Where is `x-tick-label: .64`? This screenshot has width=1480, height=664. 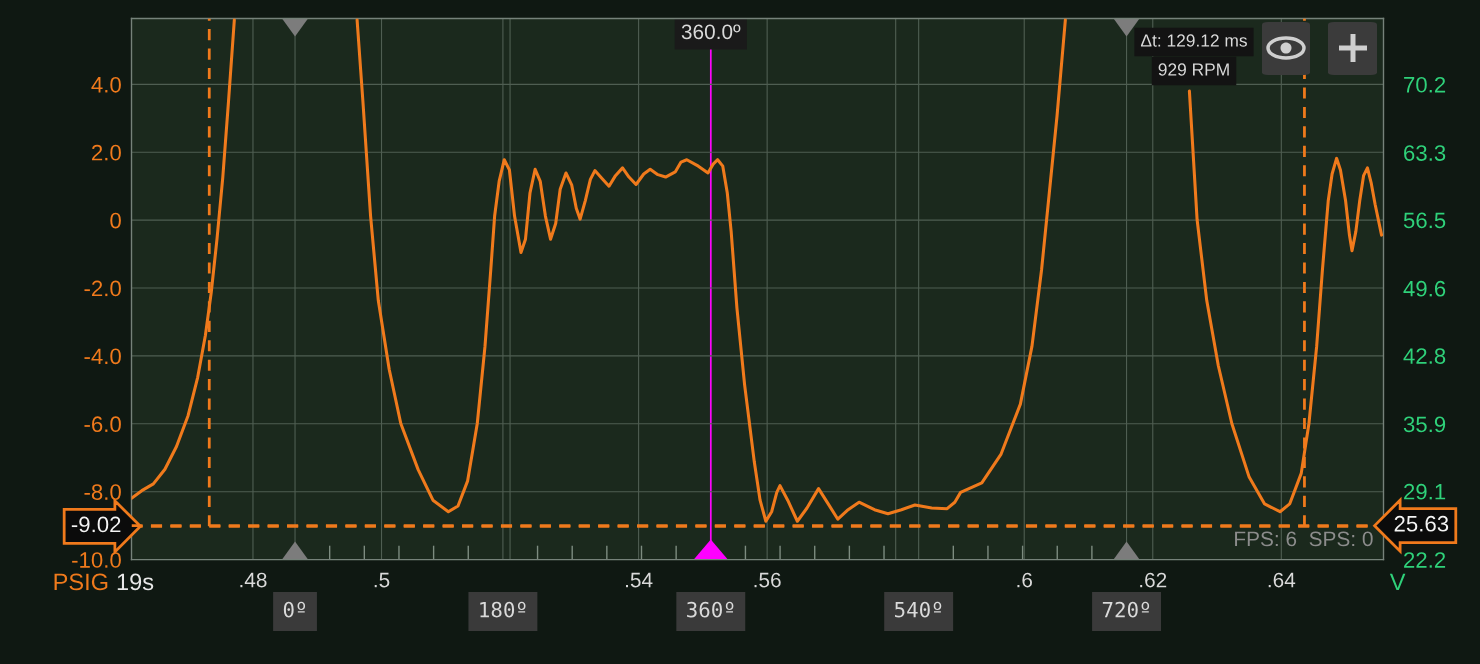 x-tick-label: .64 is located at coordinates (1282, 580).